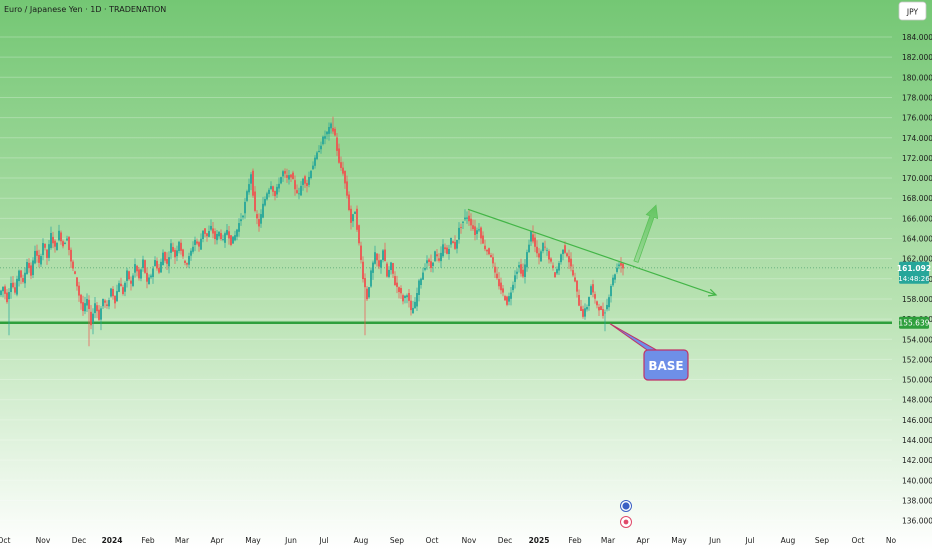 Image resolution: width=932 pixels, height=554 pixels. I want to click on upside-arrow, so click(646, 233).